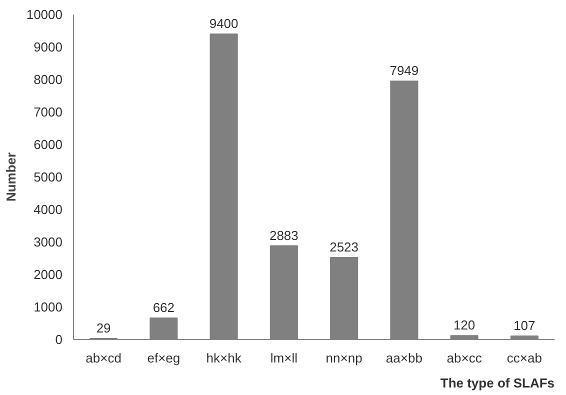  What do you see at coordinates (344, 358) in the screenshot?
I see `x-tick-label: nn×np` at bounding box center [344, 358].